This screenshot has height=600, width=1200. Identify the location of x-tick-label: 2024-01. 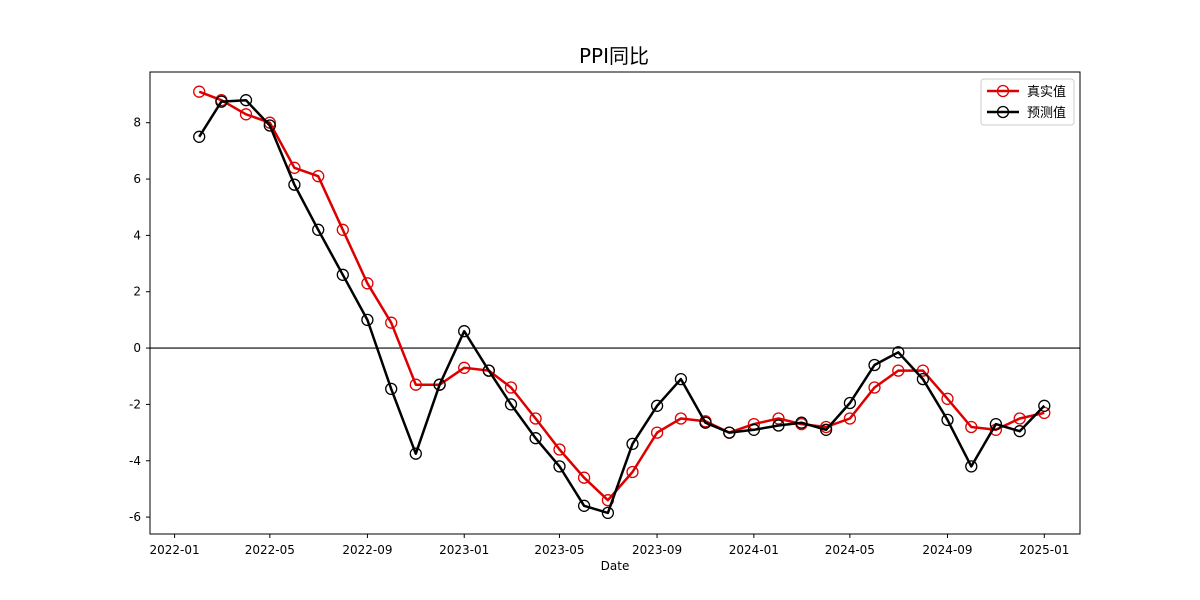
(754, 550).